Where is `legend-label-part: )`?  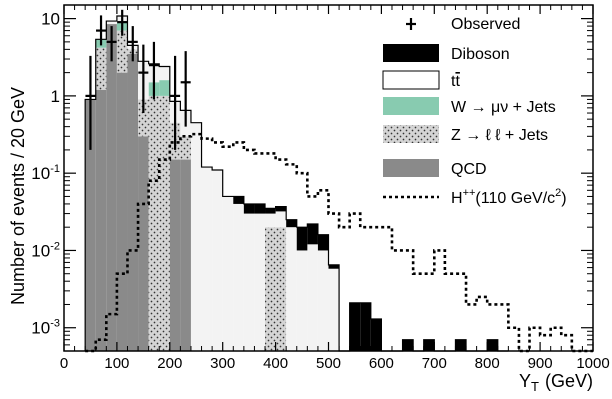
legend-label-part: ) is located at coordinates (563, 198).